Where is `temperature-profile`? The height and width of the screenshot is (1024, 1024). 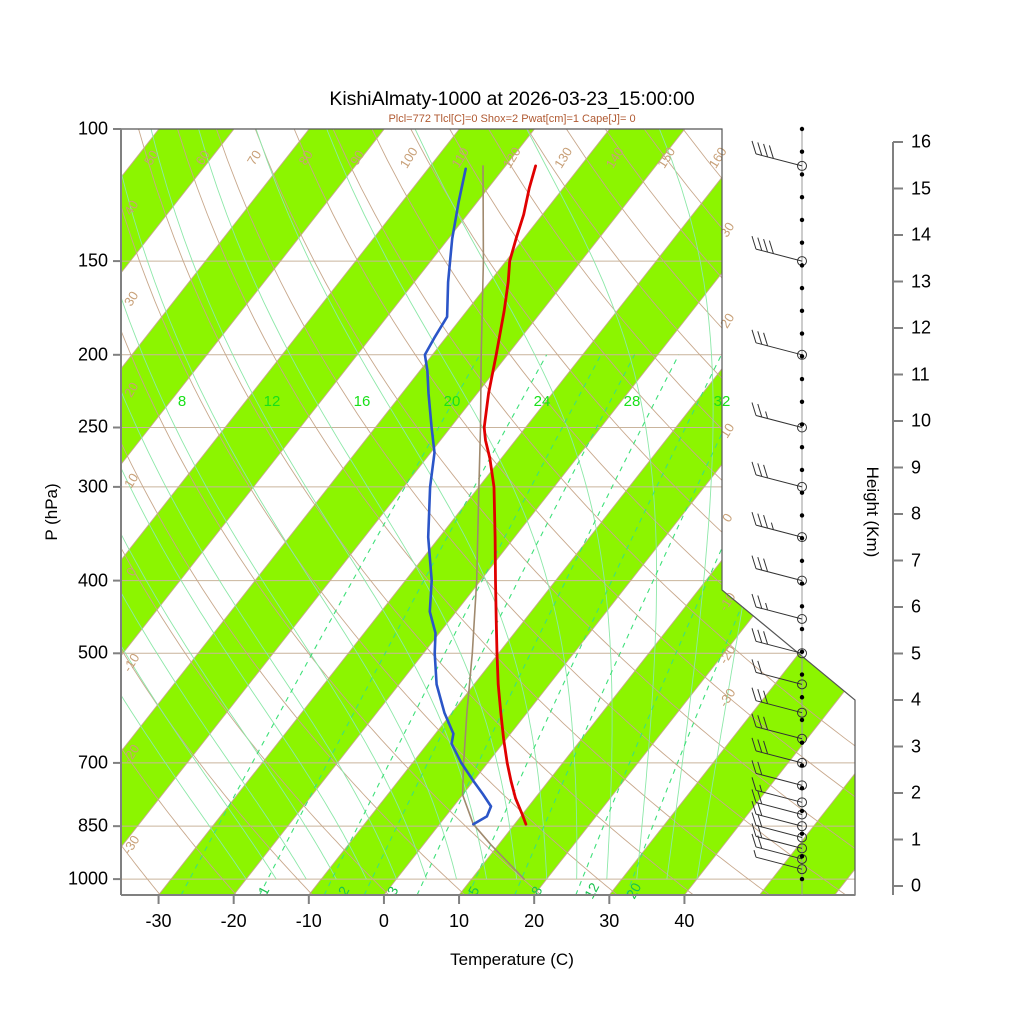 temperature-profile is located at coordinates (509, 495).